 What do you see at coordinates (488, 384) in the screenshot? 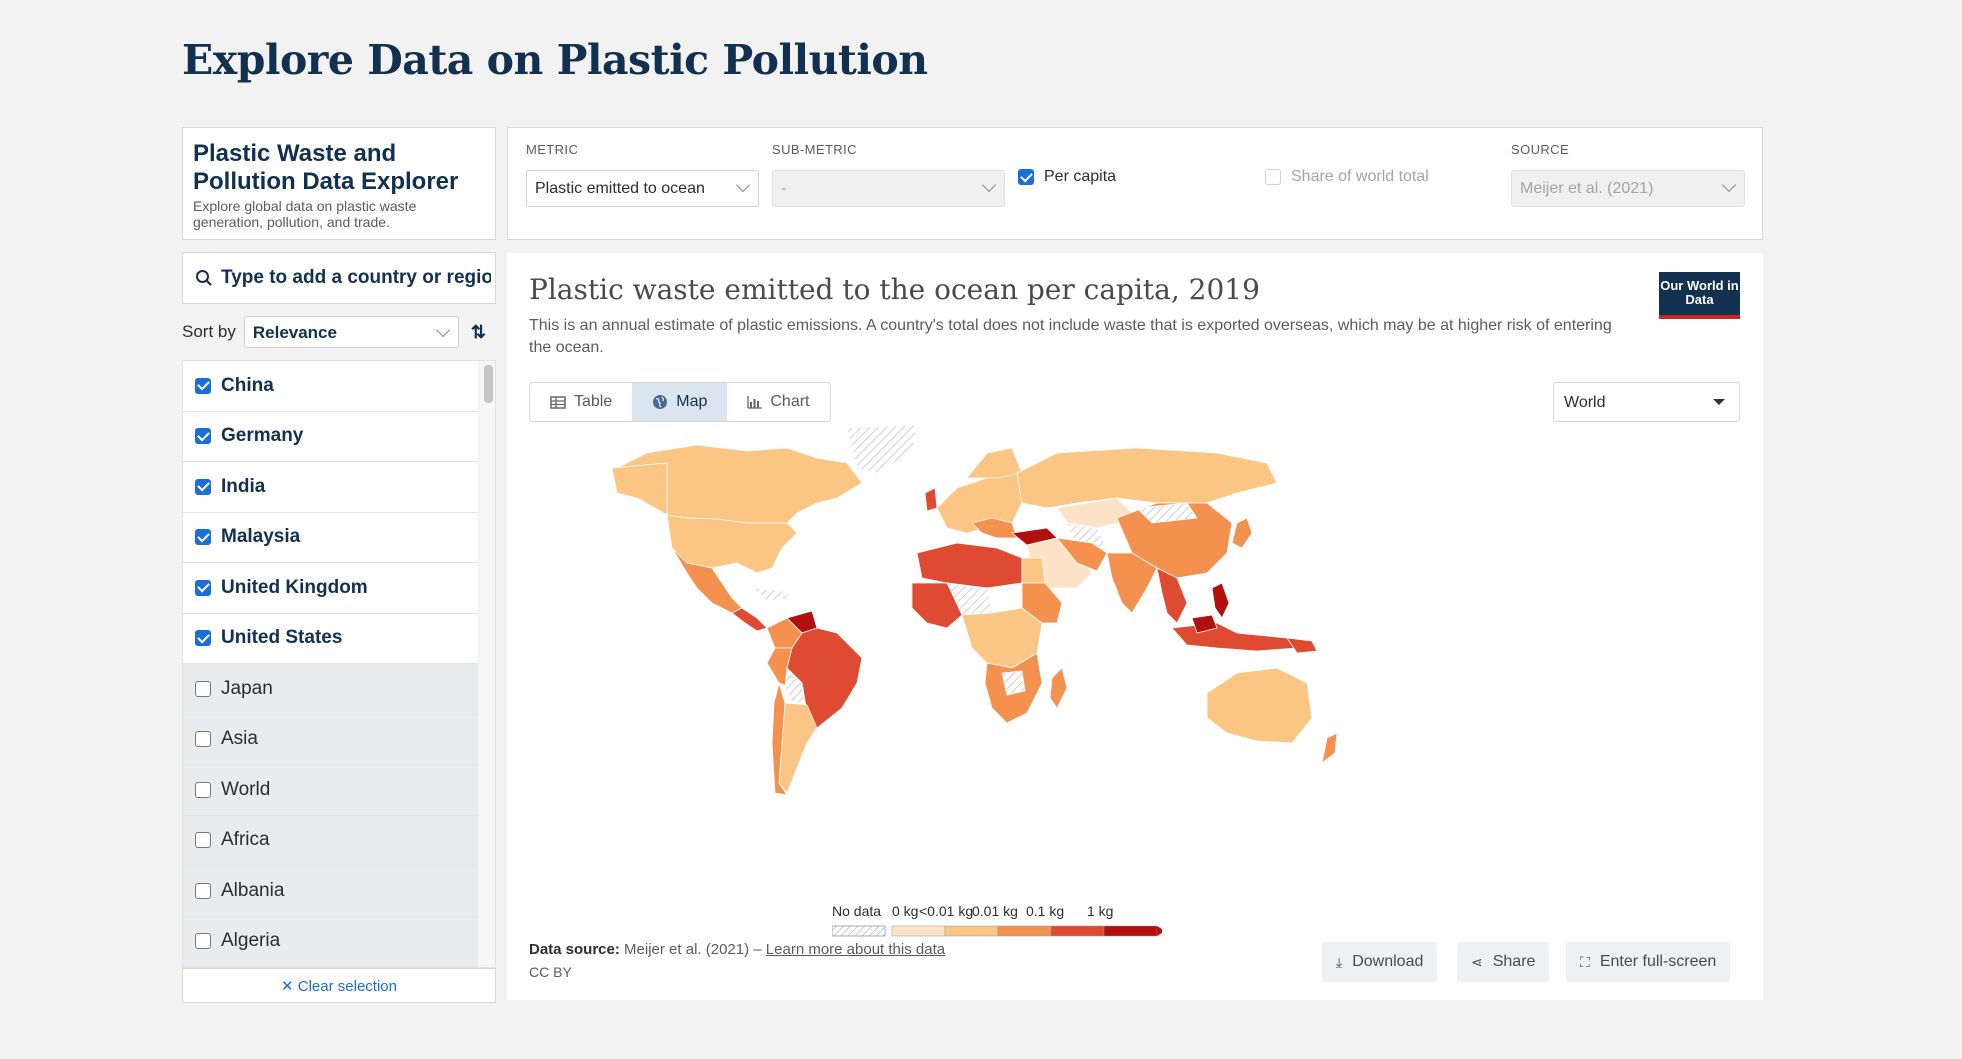
I see `scrollbar-thumb` at bounding box center [488, 384].